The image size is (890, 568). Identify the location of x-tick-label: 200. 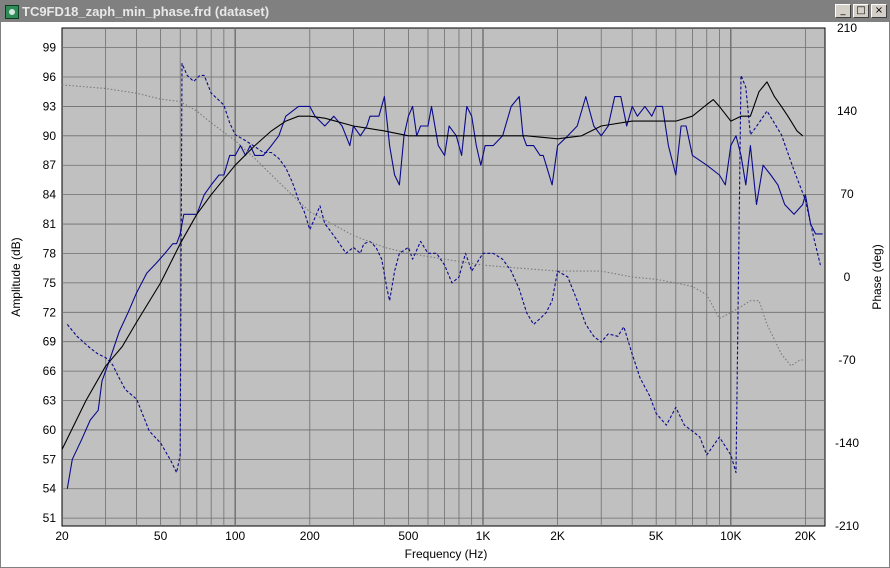
(310, 536).